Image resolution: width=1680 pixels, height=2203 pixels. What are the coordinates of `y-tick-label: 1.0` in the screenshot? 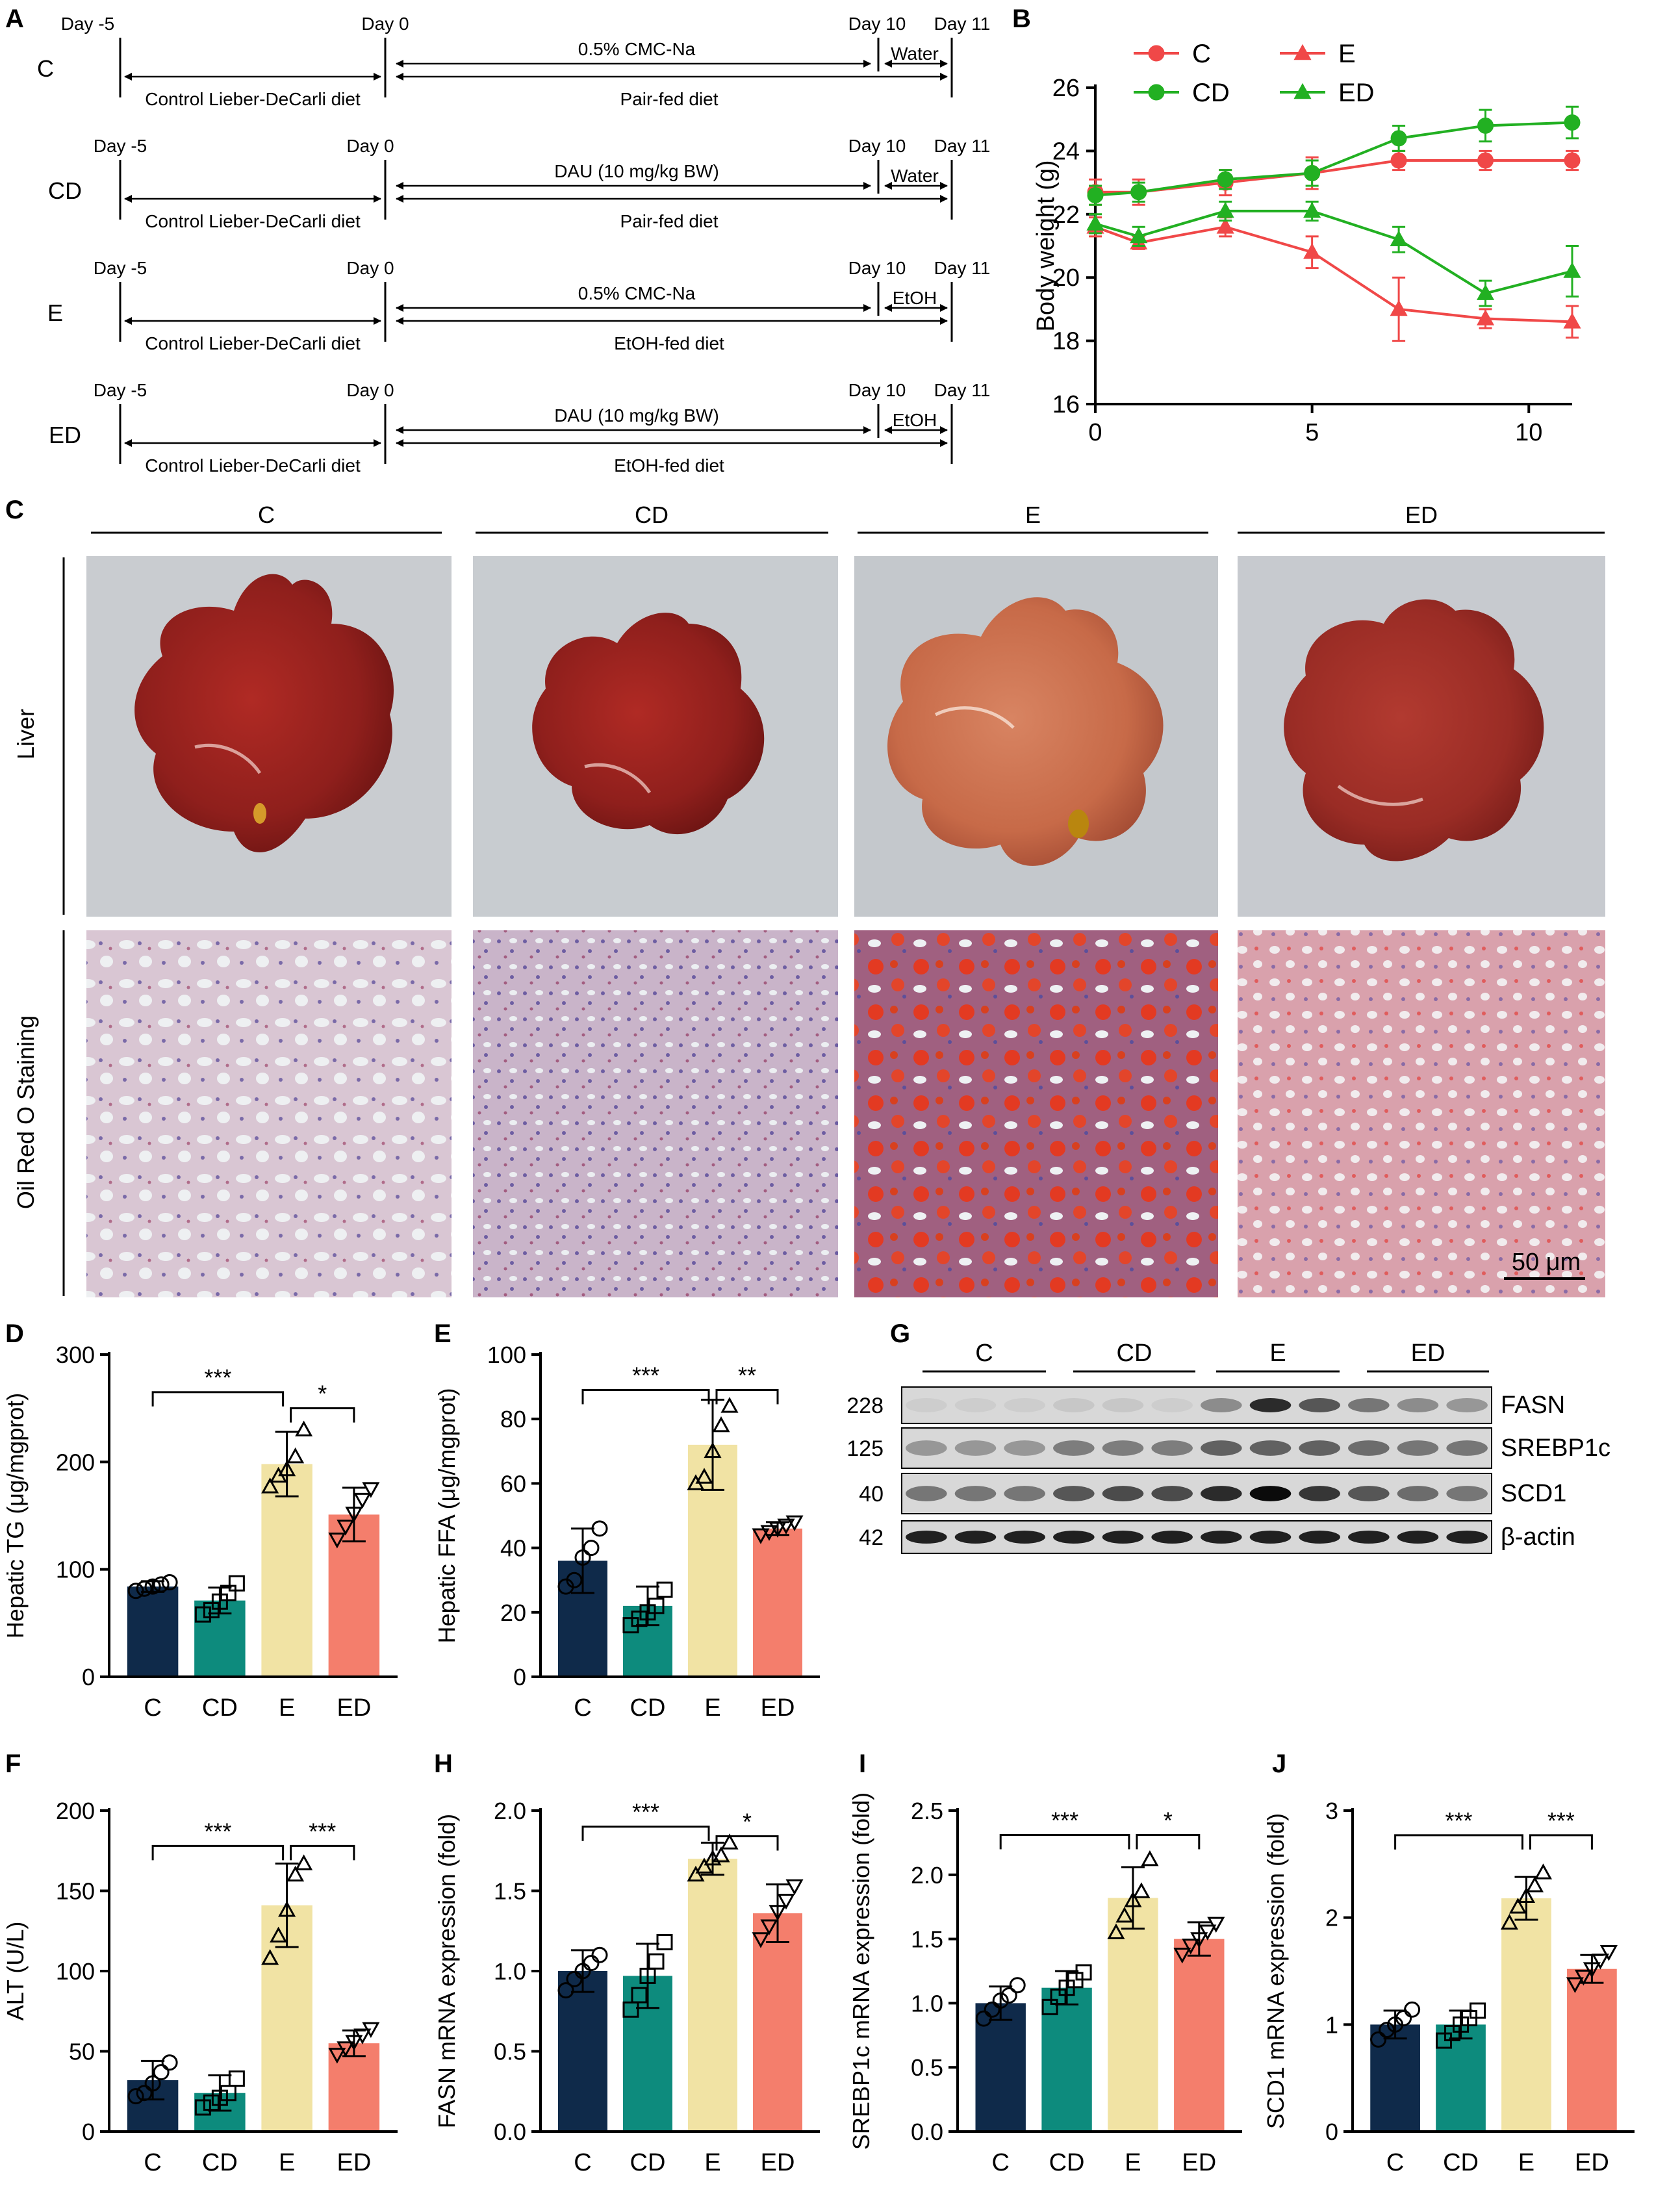 It's located at (510, 1971).